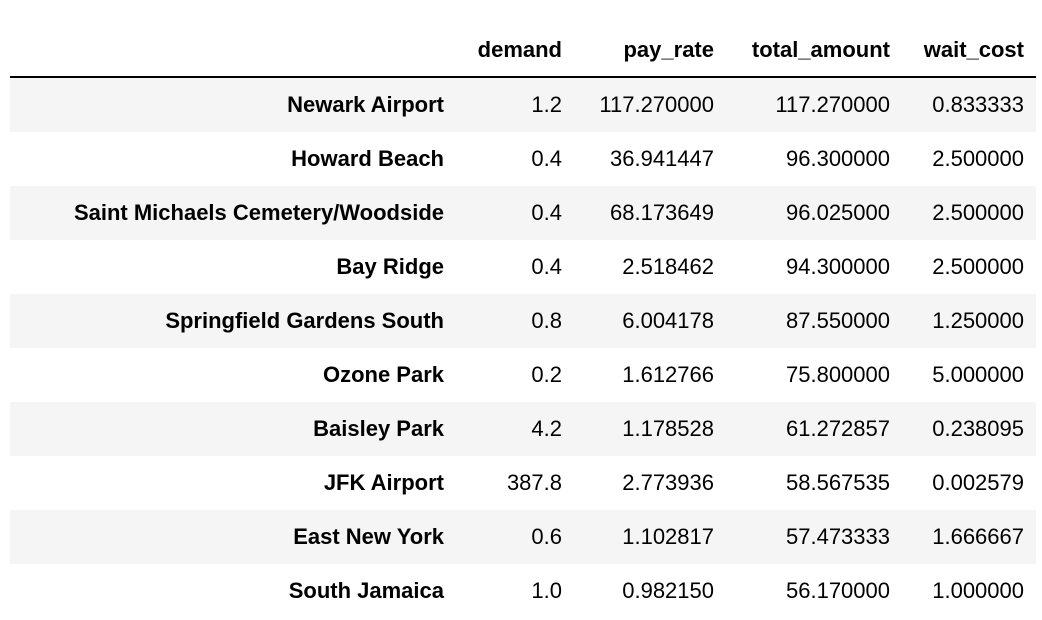  What do you see at coordinates (515, 51) in the screenshot?
I see `header-demand: demand` at bounding box center [515, 51].